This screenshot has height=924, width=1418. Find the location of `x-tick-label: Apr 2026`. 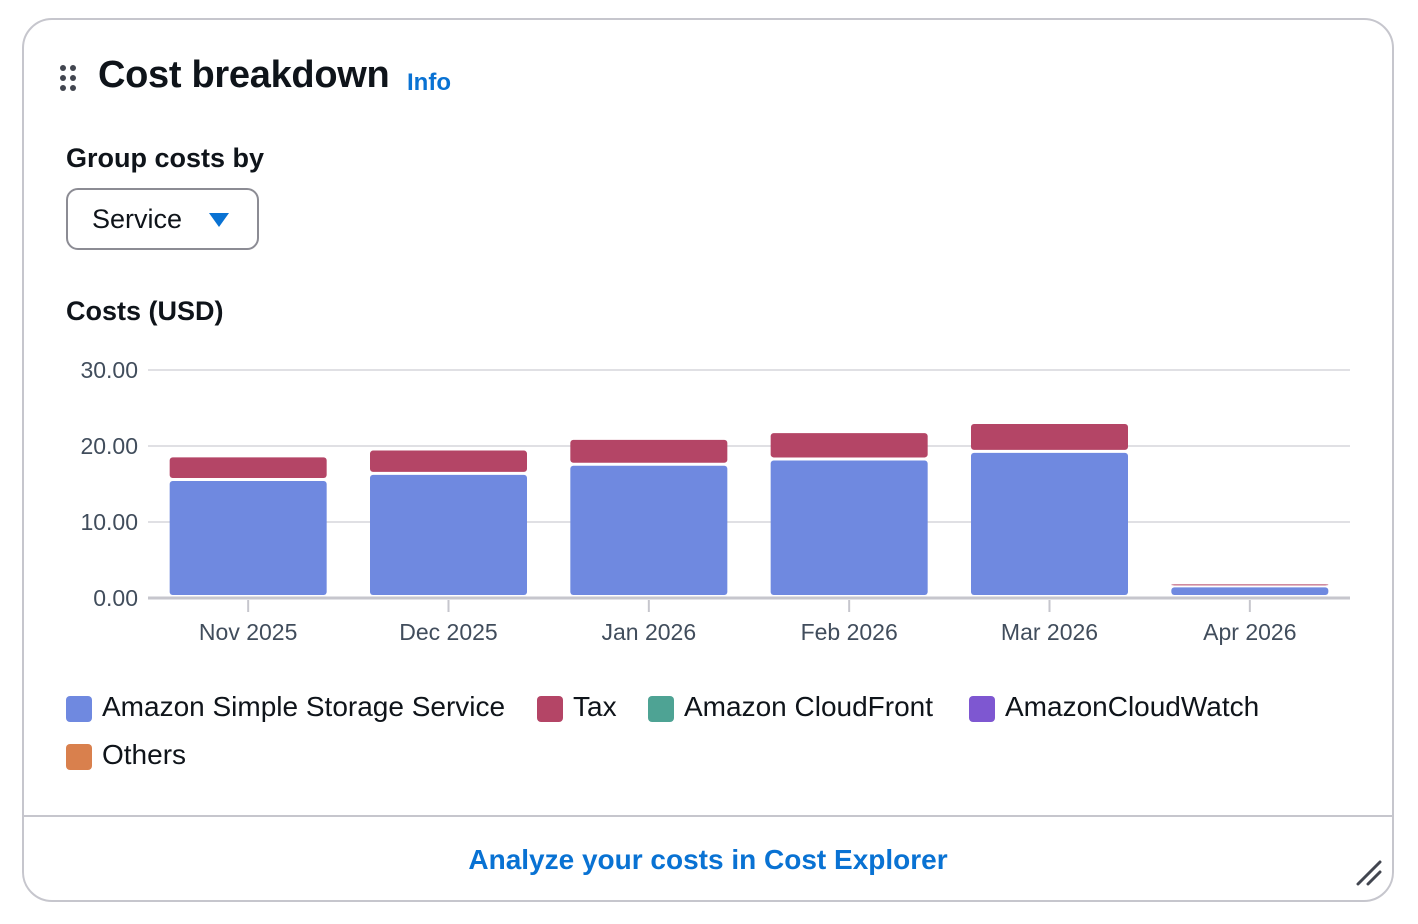

x-tick-label: Apr 2026 is located at coordinates (1249, 632).